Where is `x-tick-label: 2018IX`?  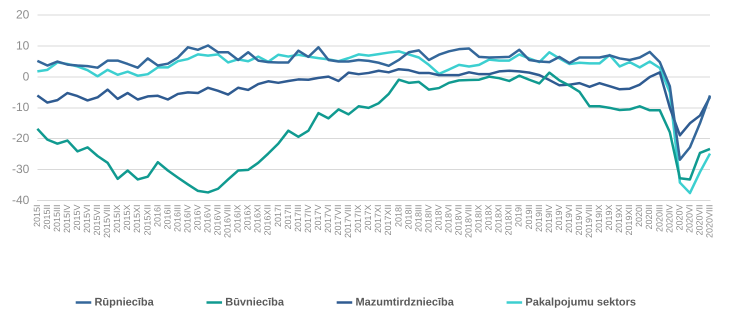 x-tick-label: 2018IX is located at coordinates (479, 219).